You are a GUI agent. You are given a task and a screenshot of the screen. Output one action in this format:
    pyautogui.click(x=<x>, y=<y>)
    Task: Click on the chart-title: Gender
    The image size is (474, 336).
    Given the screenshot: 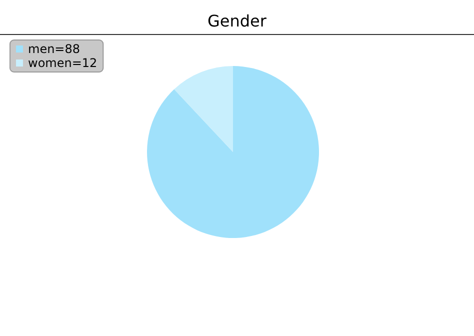 What is the action you would take?
    pyautogui.click(x=237, y=21)
    